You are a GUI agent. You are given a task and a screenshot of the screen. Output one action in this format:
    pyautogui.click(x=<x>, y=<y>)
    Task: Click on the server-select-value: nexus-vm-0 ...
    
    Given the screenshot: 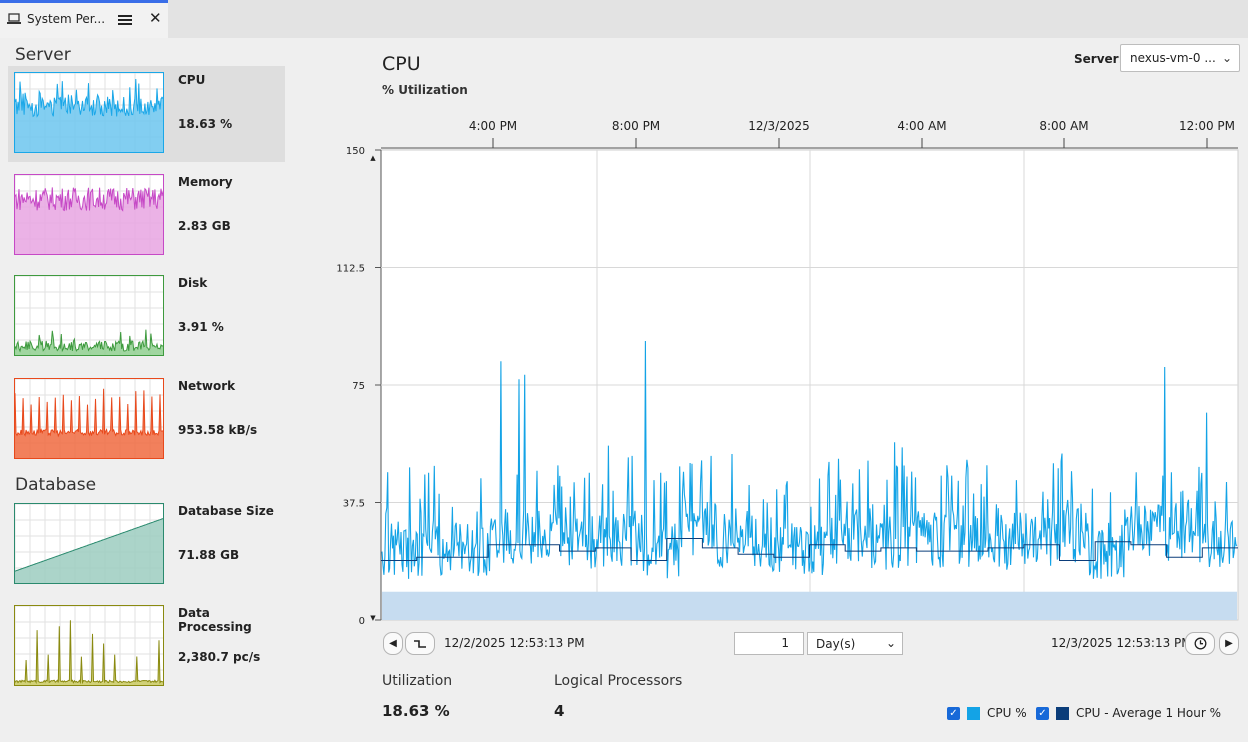 What is the action you would take?
    pyautogui.click(x=1173, y=58)
    